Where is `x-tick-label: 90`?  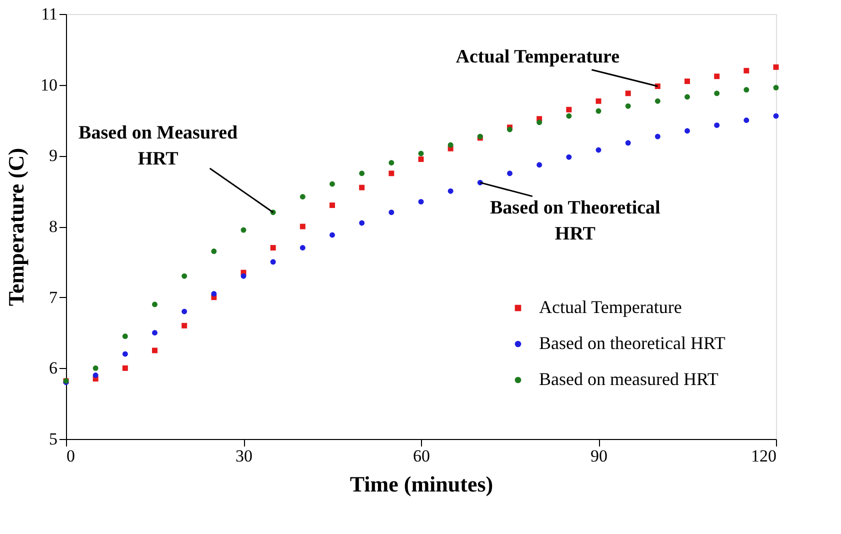
x-tick-label: 90 is located at coordinates (599, 456).